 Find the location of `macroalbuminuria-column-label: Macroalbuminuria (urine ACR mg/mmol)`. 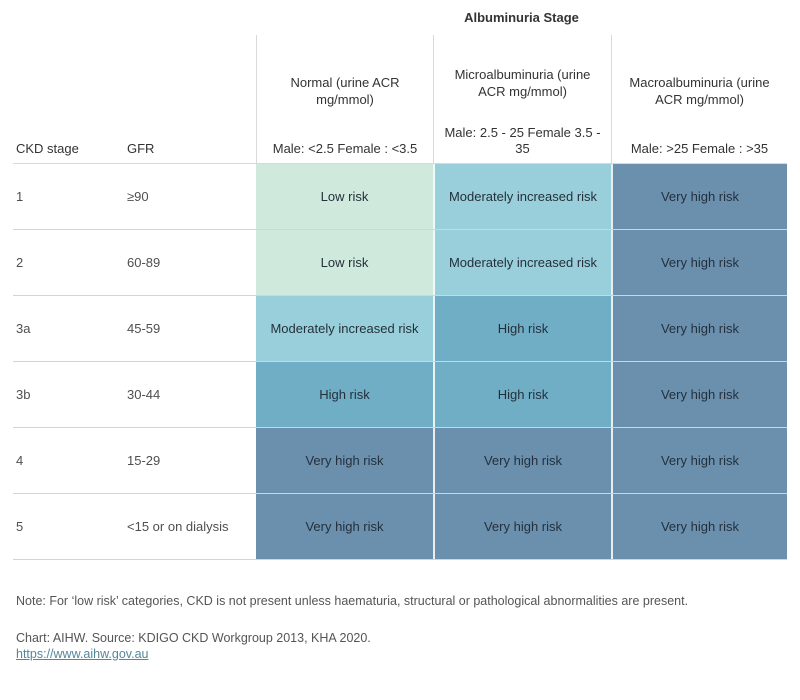

macroalbuminuria-column-label: Macroalbuminuria (urine ACR mg/mmol) is located at coordinates (699, 91).